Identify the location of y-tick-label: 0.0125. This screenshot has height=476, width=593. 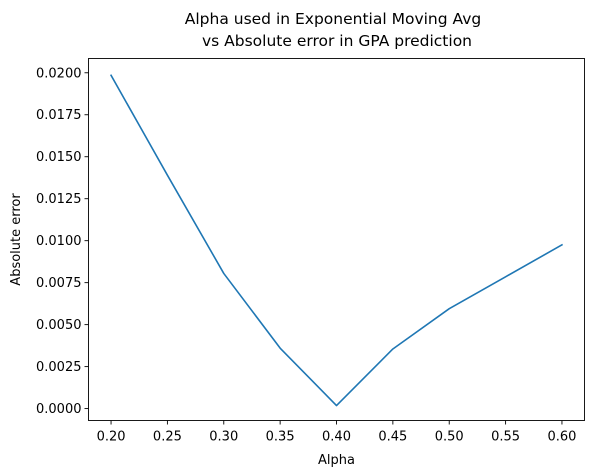
(59, 199).